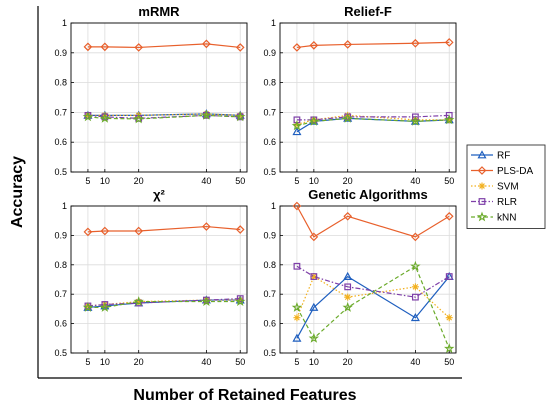 This screenshot has width=550, height=407. I want to click on panel-title: Relief-F, so click(368, 11).